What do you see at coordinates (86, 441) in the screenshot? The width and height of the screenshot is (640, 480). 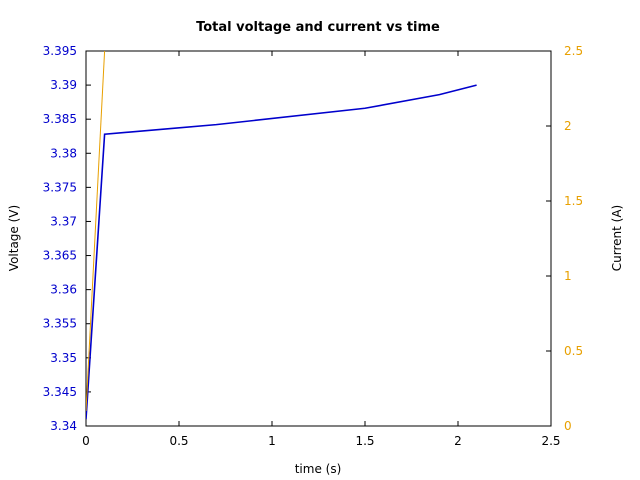 I see `x-tick-label: 0` at bounding box center [86, 441].